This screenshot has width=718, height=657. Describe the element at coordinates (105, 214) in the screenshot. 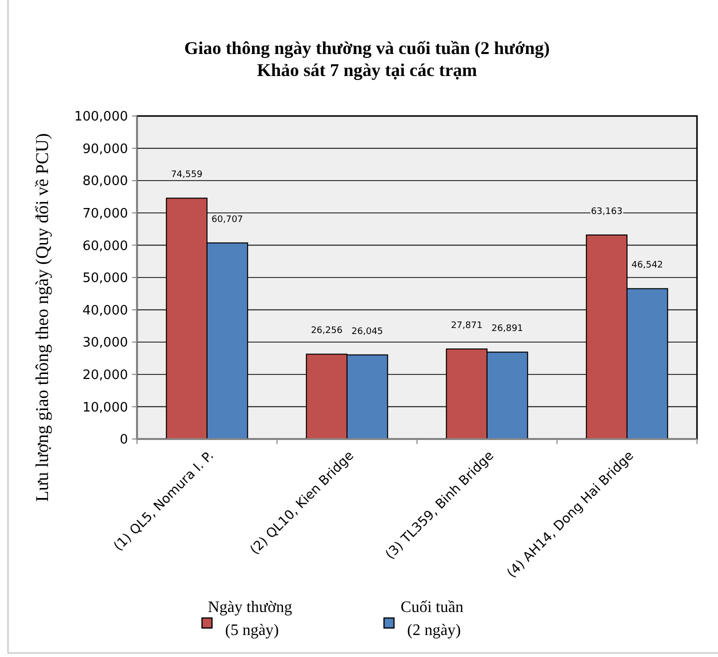

I see `y-tick-label: 70,000` at that location.